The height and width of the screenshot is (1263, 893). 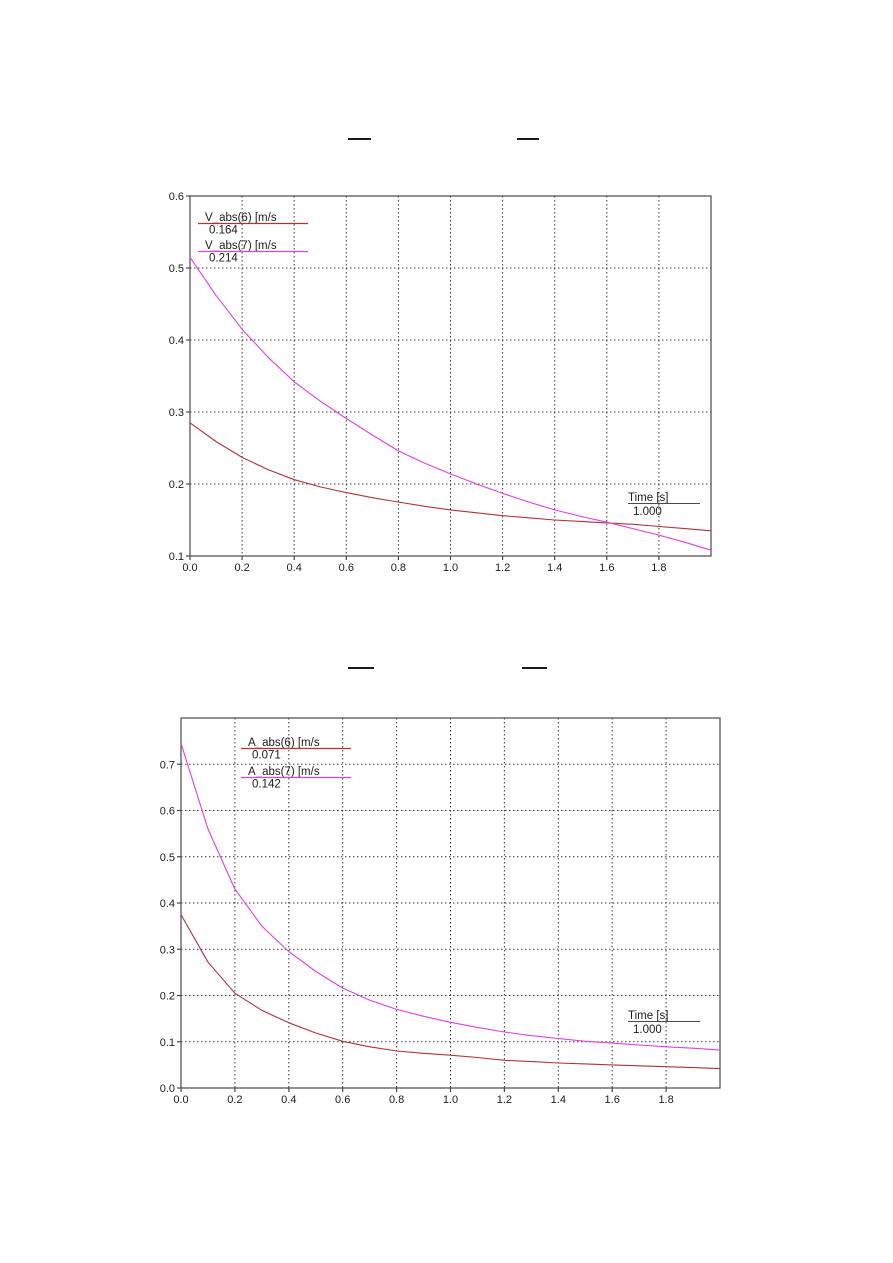 What do you see at coordinates (167, 765) in the screenshot?
I see `y-tick-label: 0.7` at bounding box center [167, 765].